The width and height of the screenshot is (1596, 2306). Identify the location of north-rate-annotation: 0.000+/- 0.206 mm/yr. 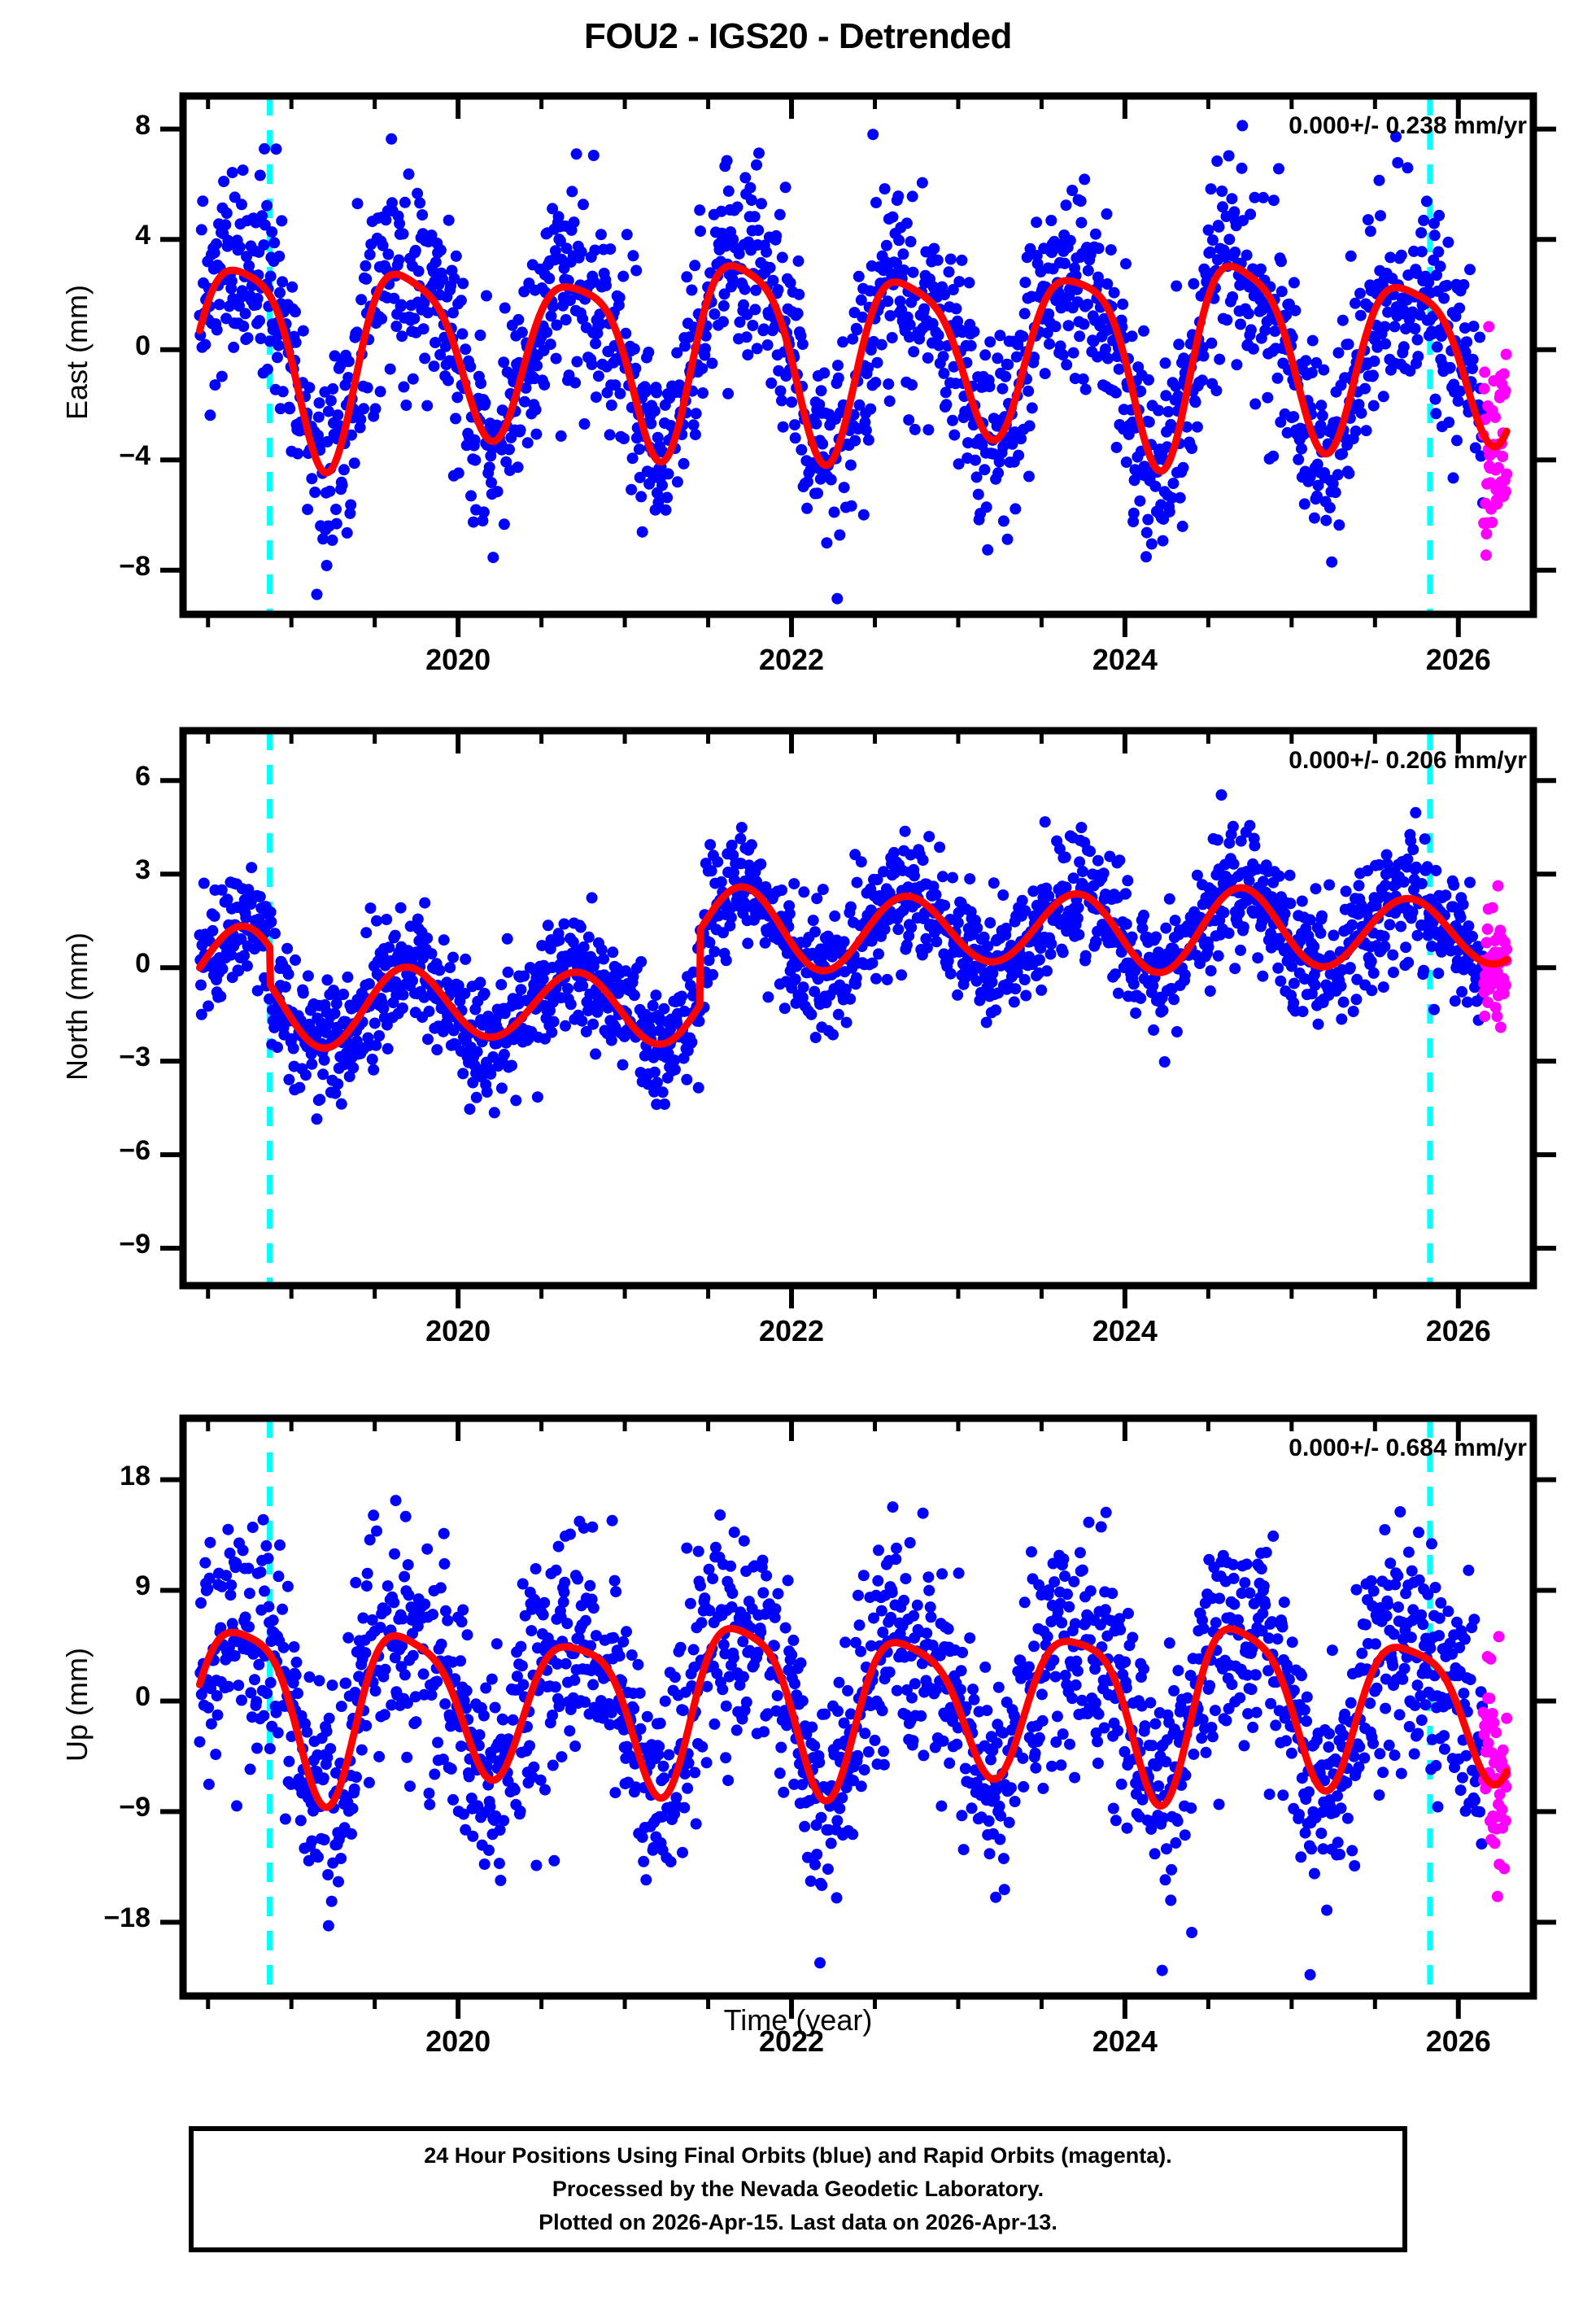
(1408, 760).